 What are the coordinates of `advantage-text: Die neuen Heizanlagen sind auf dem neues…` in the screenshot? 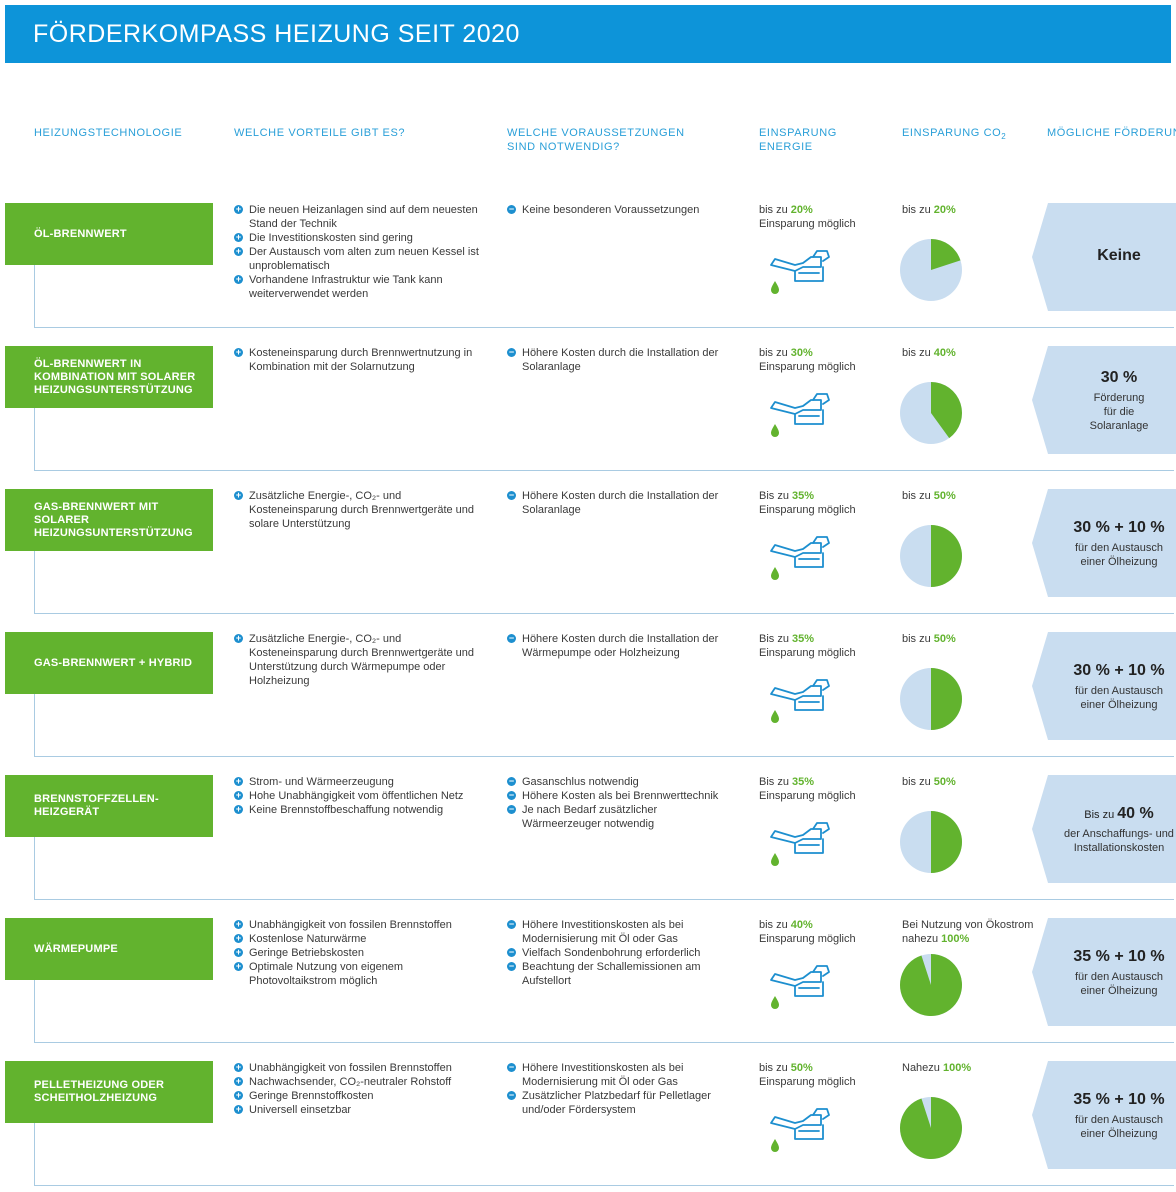 It's located at (363, 217).